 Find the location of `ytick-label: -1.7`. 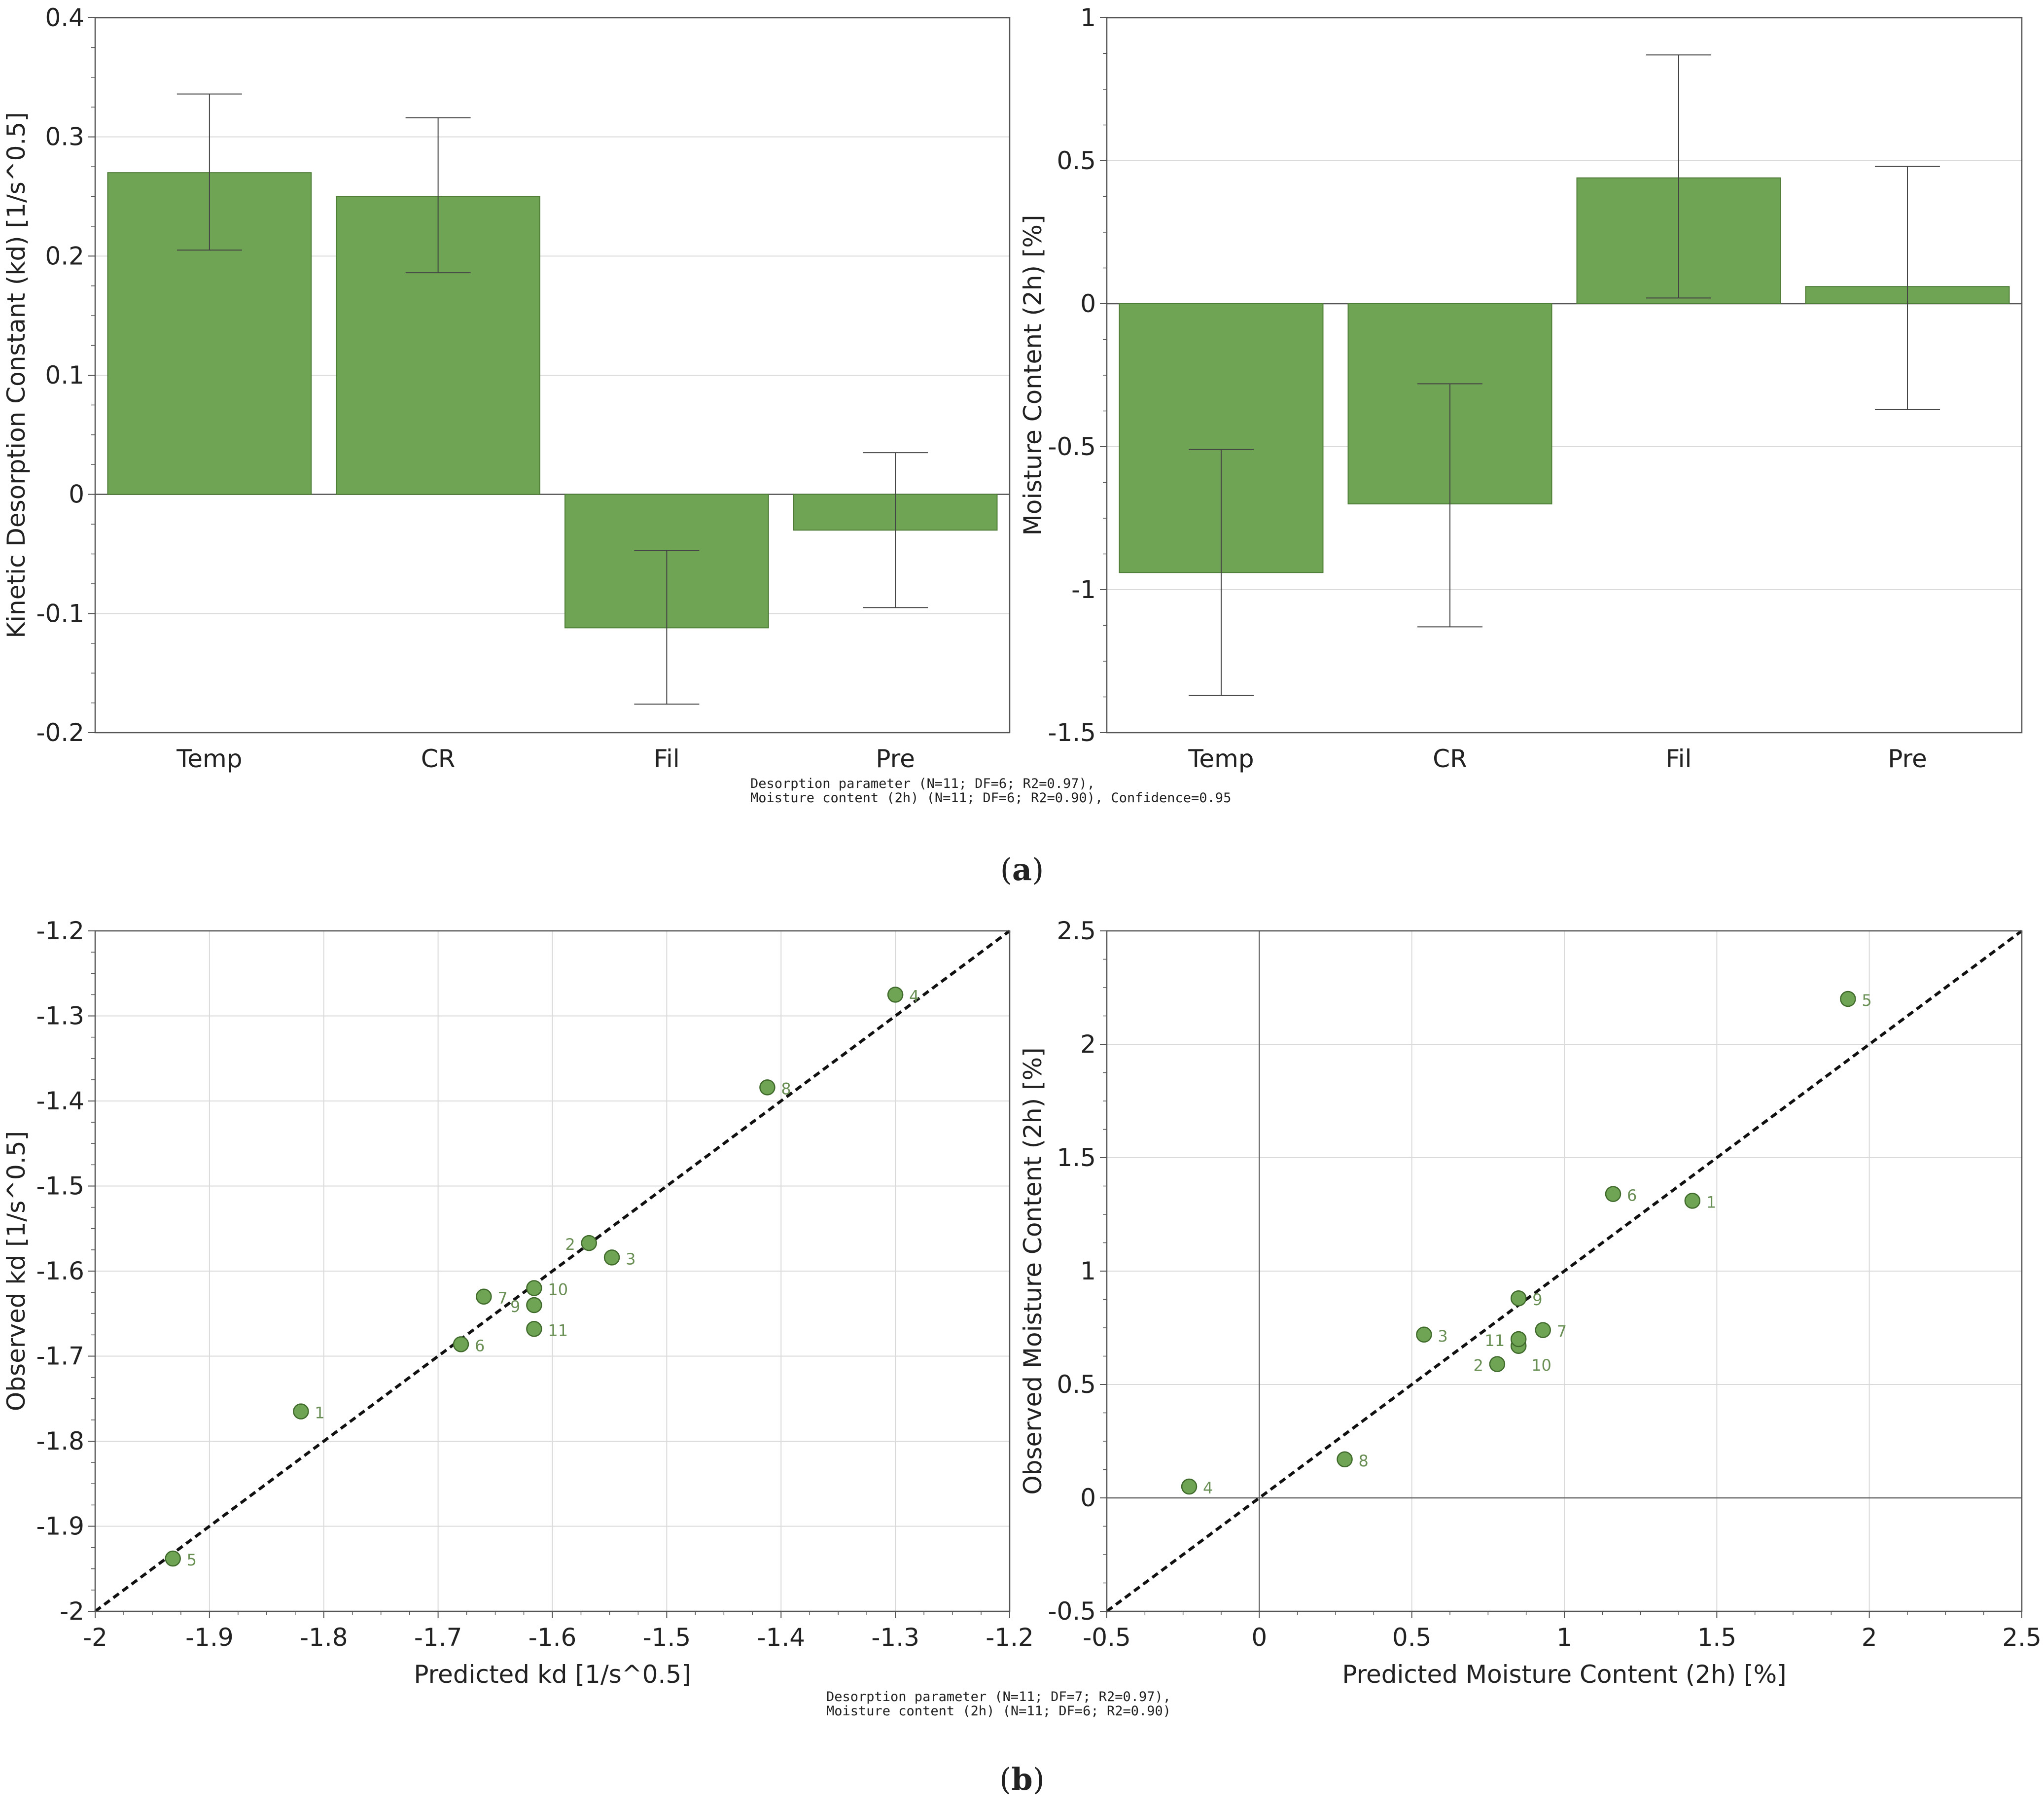

ytick-label: -1.7 is located at coordinates (60, 1356).